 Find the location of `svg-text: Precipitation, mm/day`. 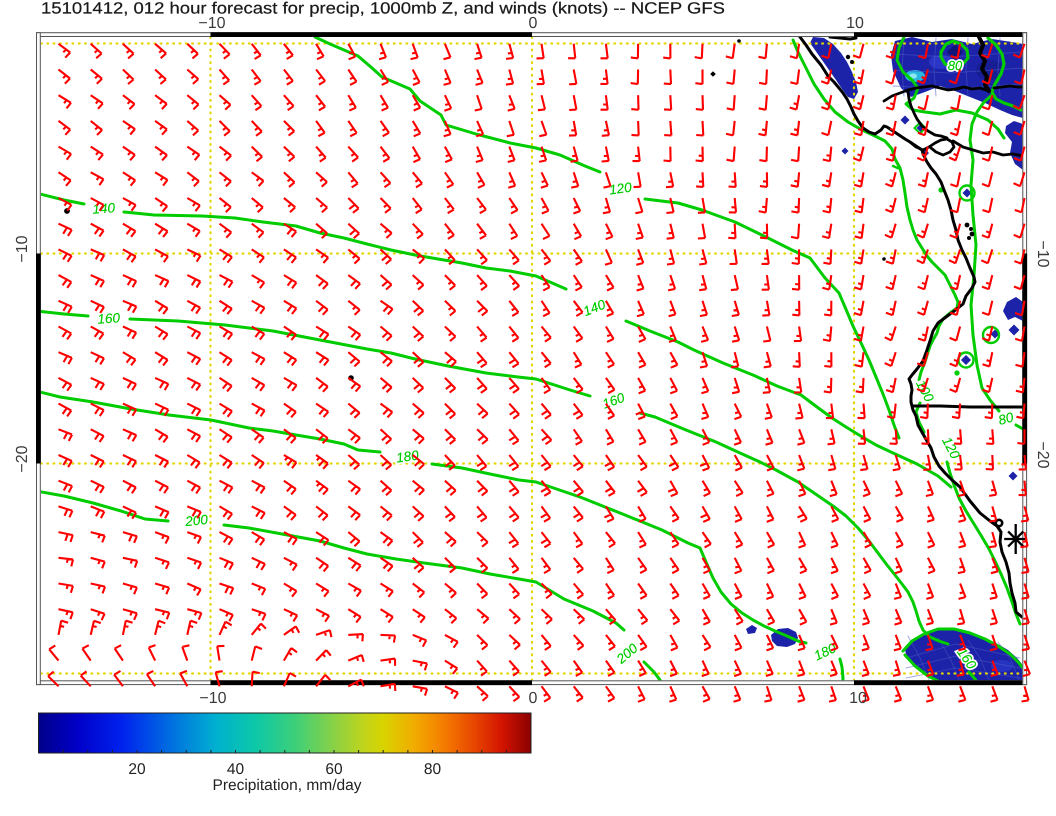

svg-text: Precipitation, mm/day is located at coordinates (286, 785).